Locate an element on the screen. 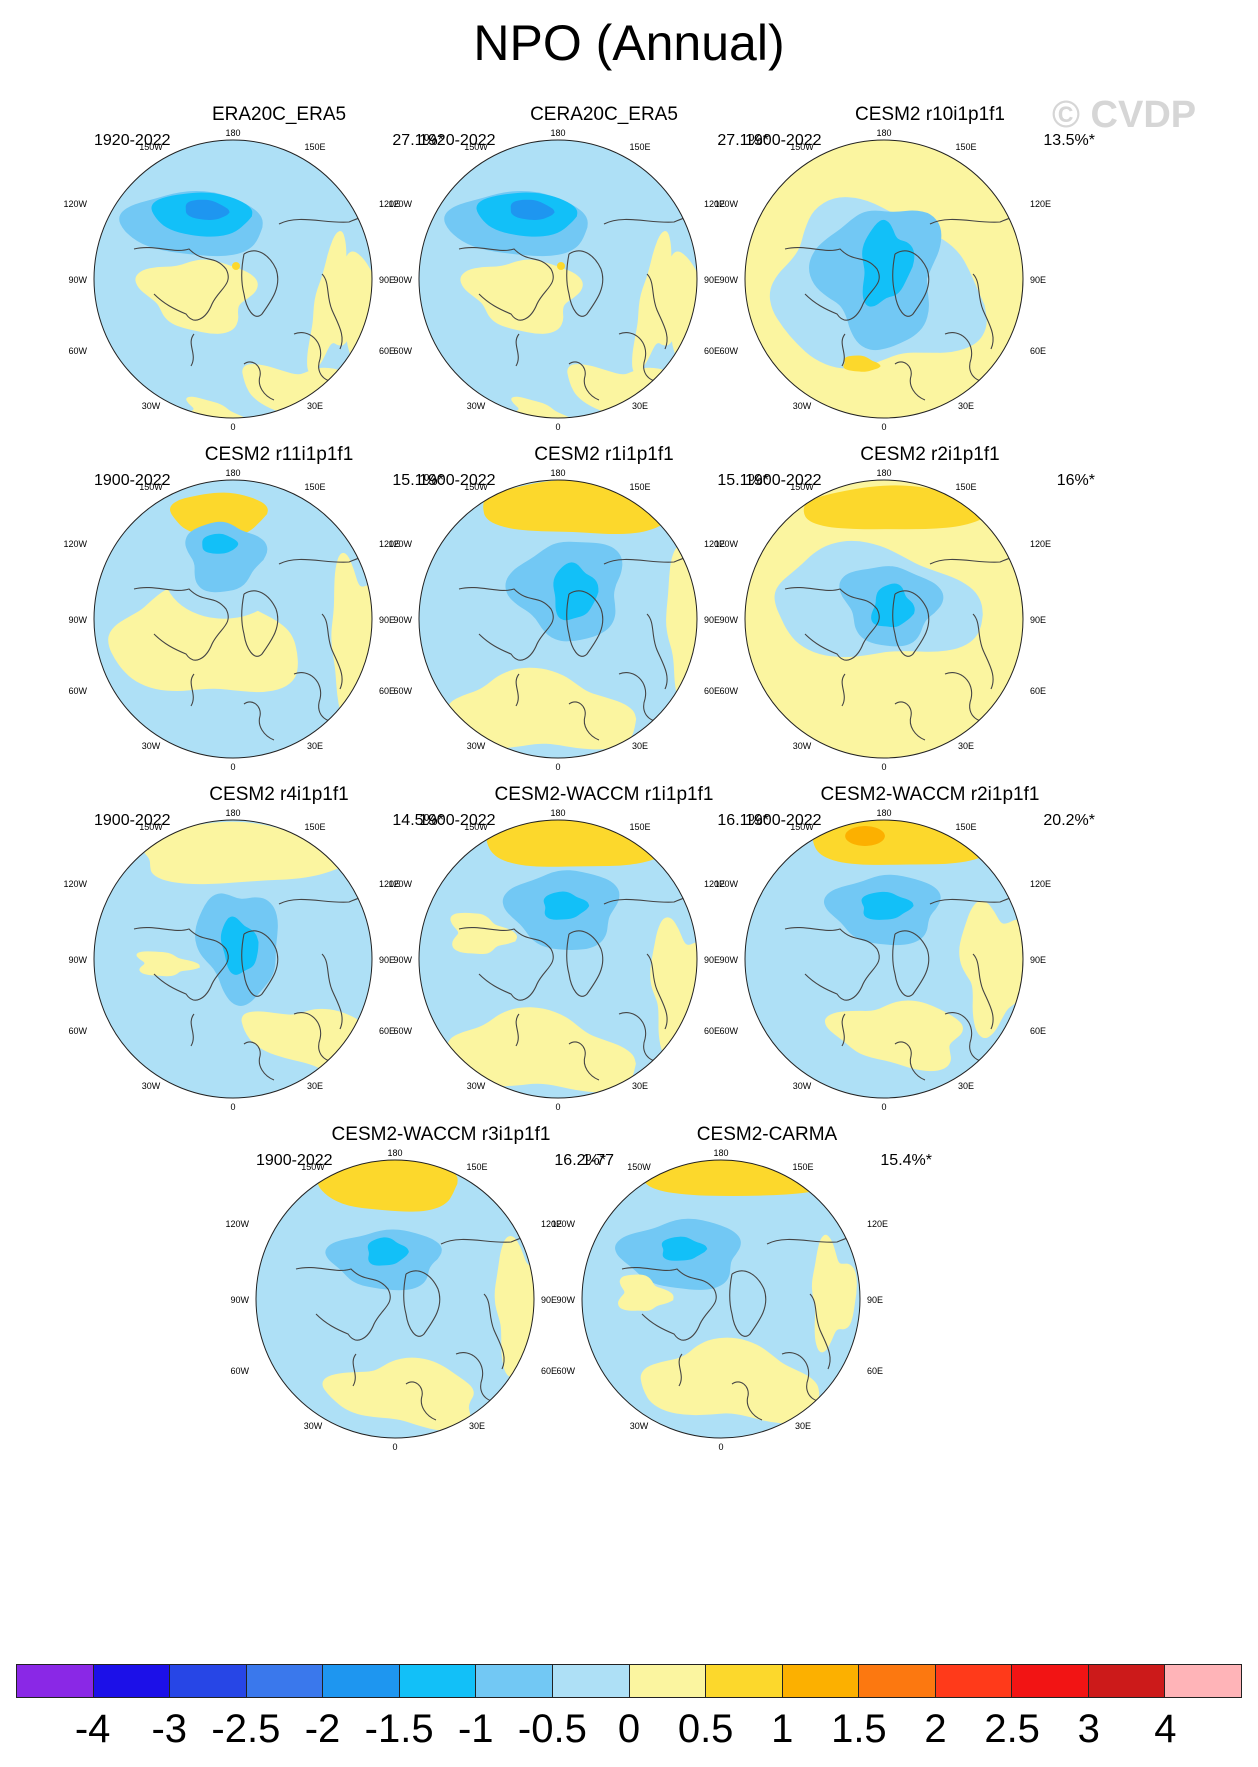 Image resolution: width=1258 pixels, height=1767 pixels. colorbar-tick-label: -2.5 is located at coordinates (246, 1729).